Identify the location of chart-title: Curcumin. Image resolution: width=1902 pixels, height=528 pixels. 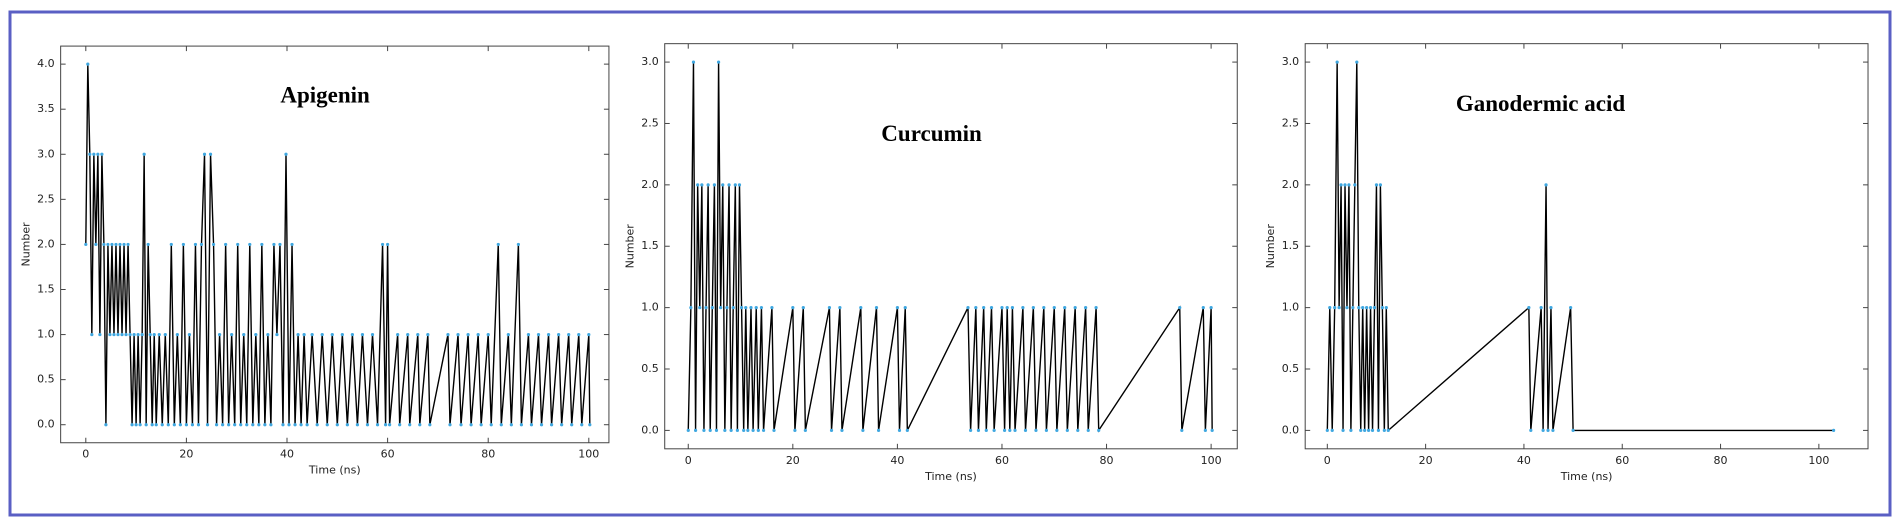
(931, 133).